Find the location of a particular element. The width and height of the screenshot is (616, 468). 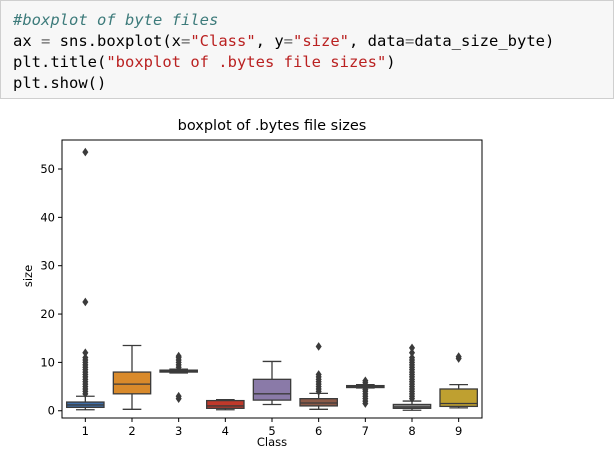

code-token: , data is located at coordinates (377, 41).